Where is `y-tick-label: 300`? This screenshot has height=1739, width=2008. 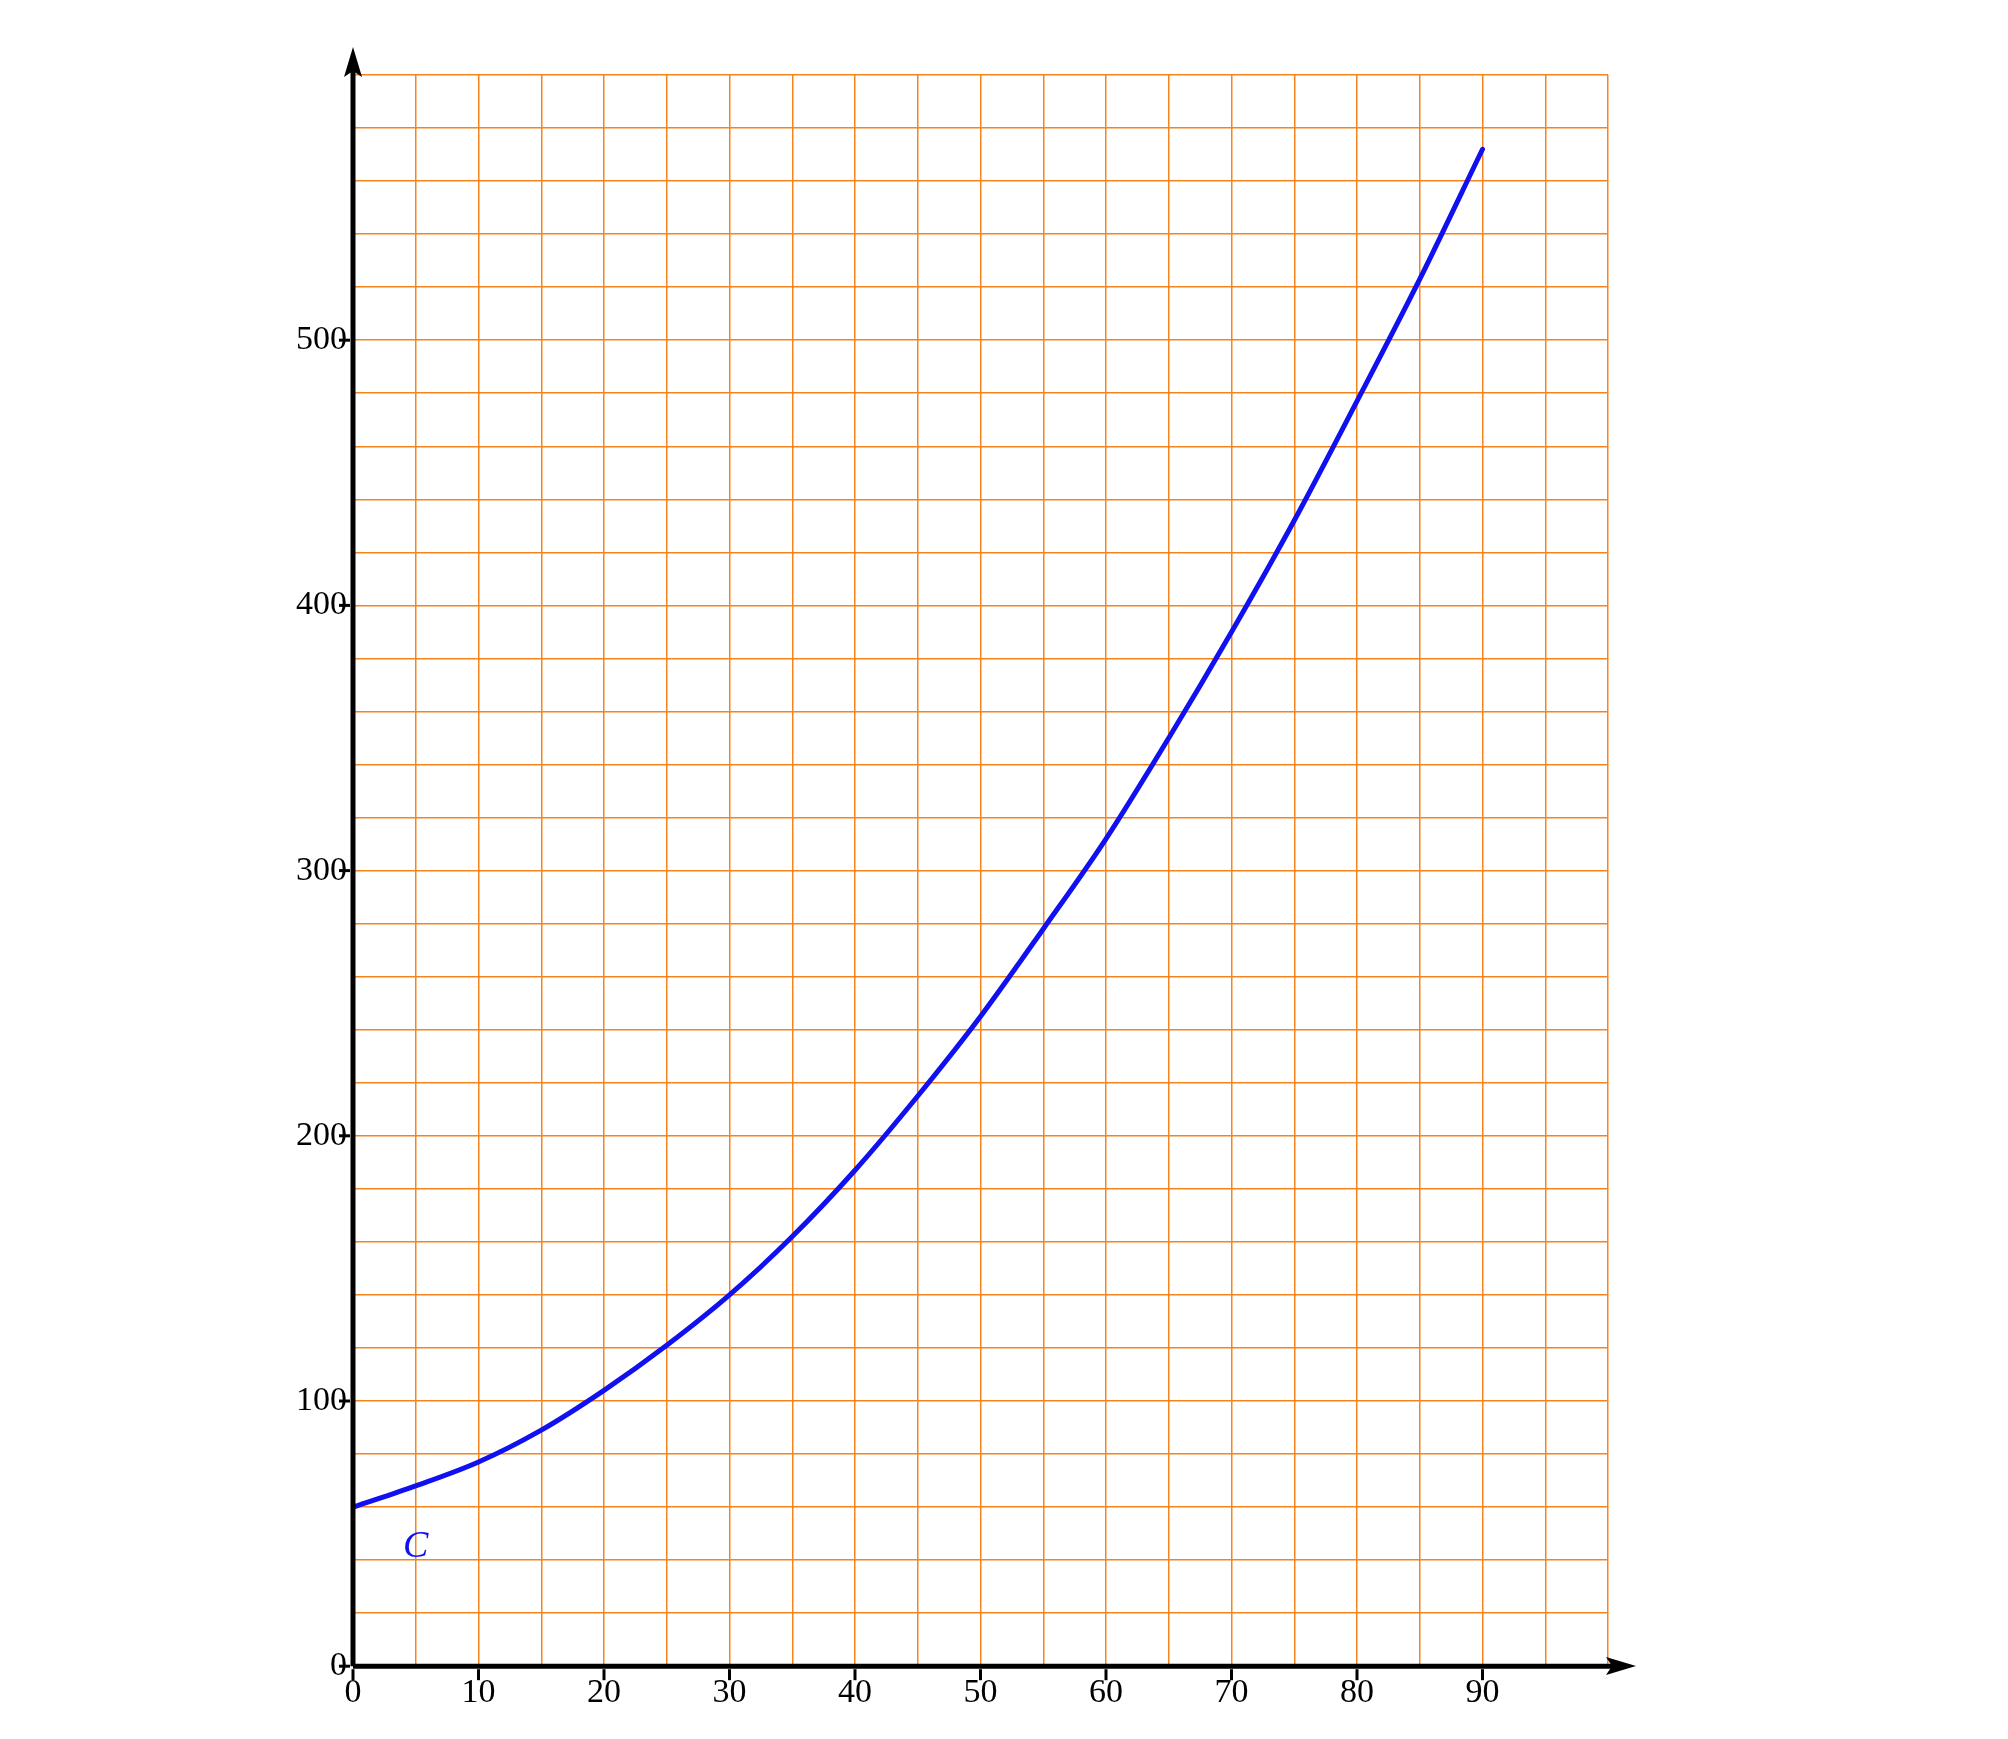 y-tick-label: 300 is located at coordinates (321, 868).